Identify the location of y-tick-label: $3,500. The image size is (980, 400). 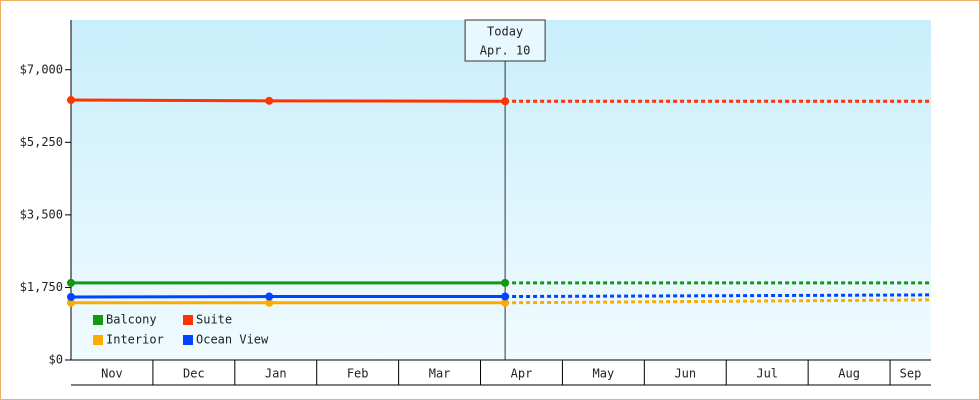
(41, 214).